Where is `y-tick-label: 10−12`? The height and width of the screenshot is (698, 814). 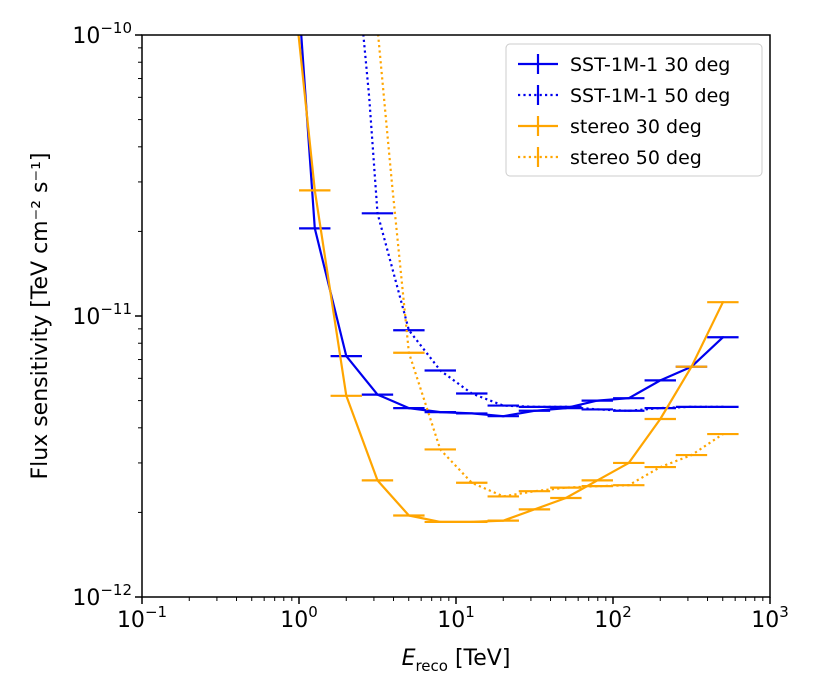 y-tick-label: 10−12 is located at coordinates (102, 596).